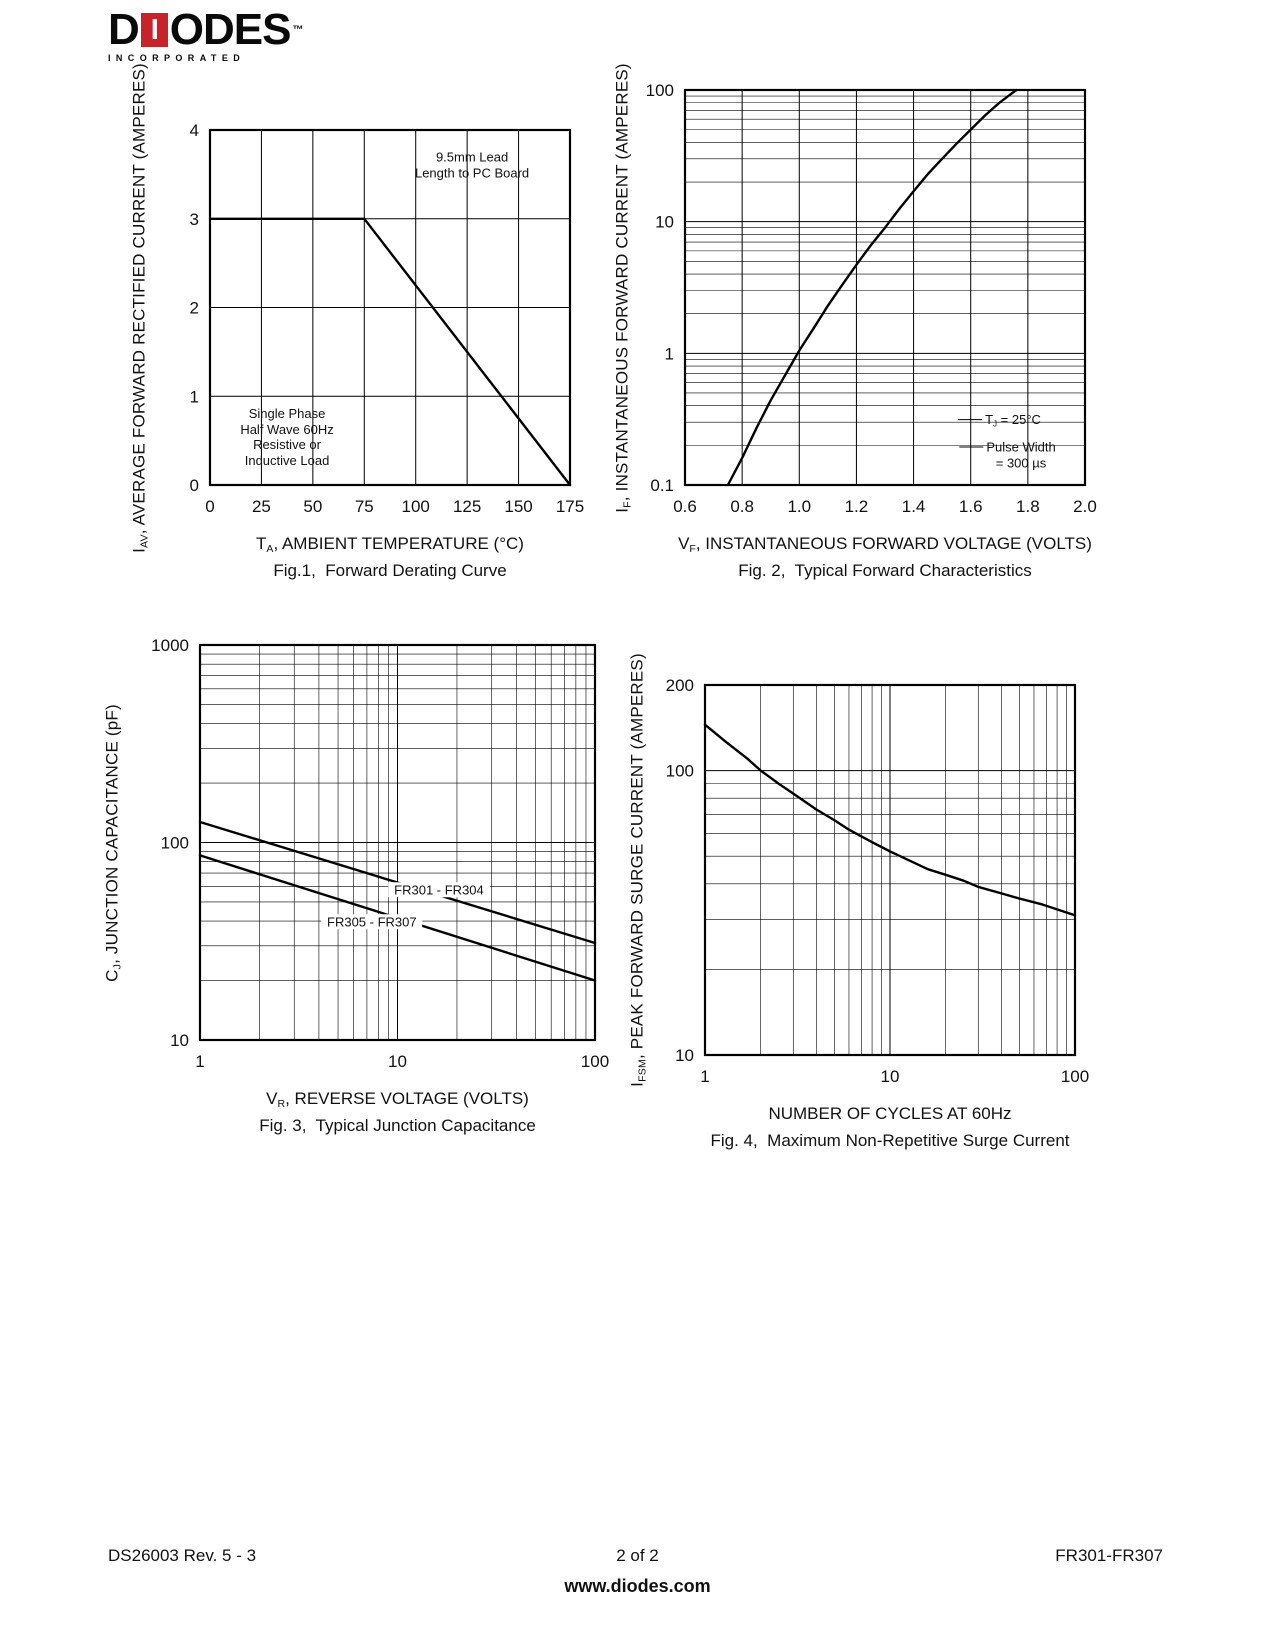  Describe the element at coordinates (177, 58) in the screenshot. I see `logo-incorporated-text: INCORPORATED` at that location.